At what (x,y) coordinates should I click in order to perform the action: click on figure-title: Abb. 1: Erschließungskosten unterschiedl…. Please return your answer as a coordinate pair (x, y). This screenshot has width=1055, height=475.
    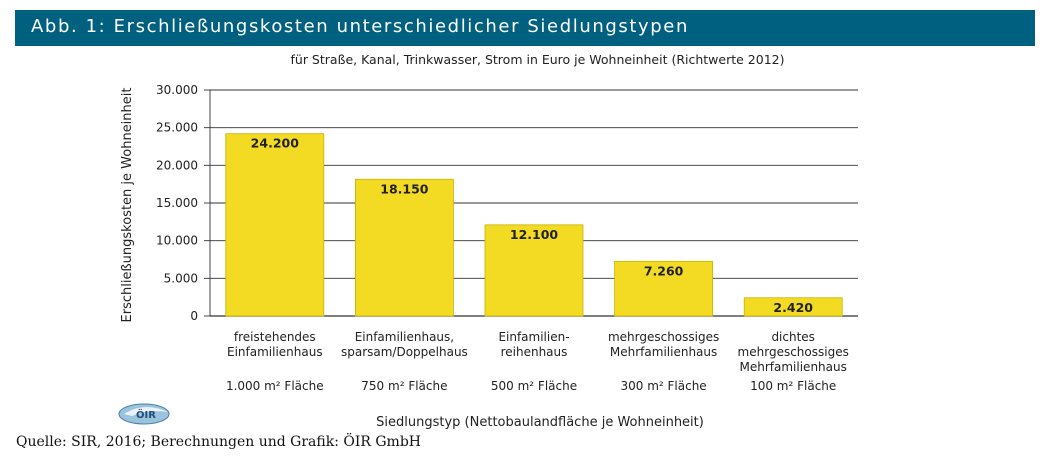
    Looking at the image, I should click on (360, 26).